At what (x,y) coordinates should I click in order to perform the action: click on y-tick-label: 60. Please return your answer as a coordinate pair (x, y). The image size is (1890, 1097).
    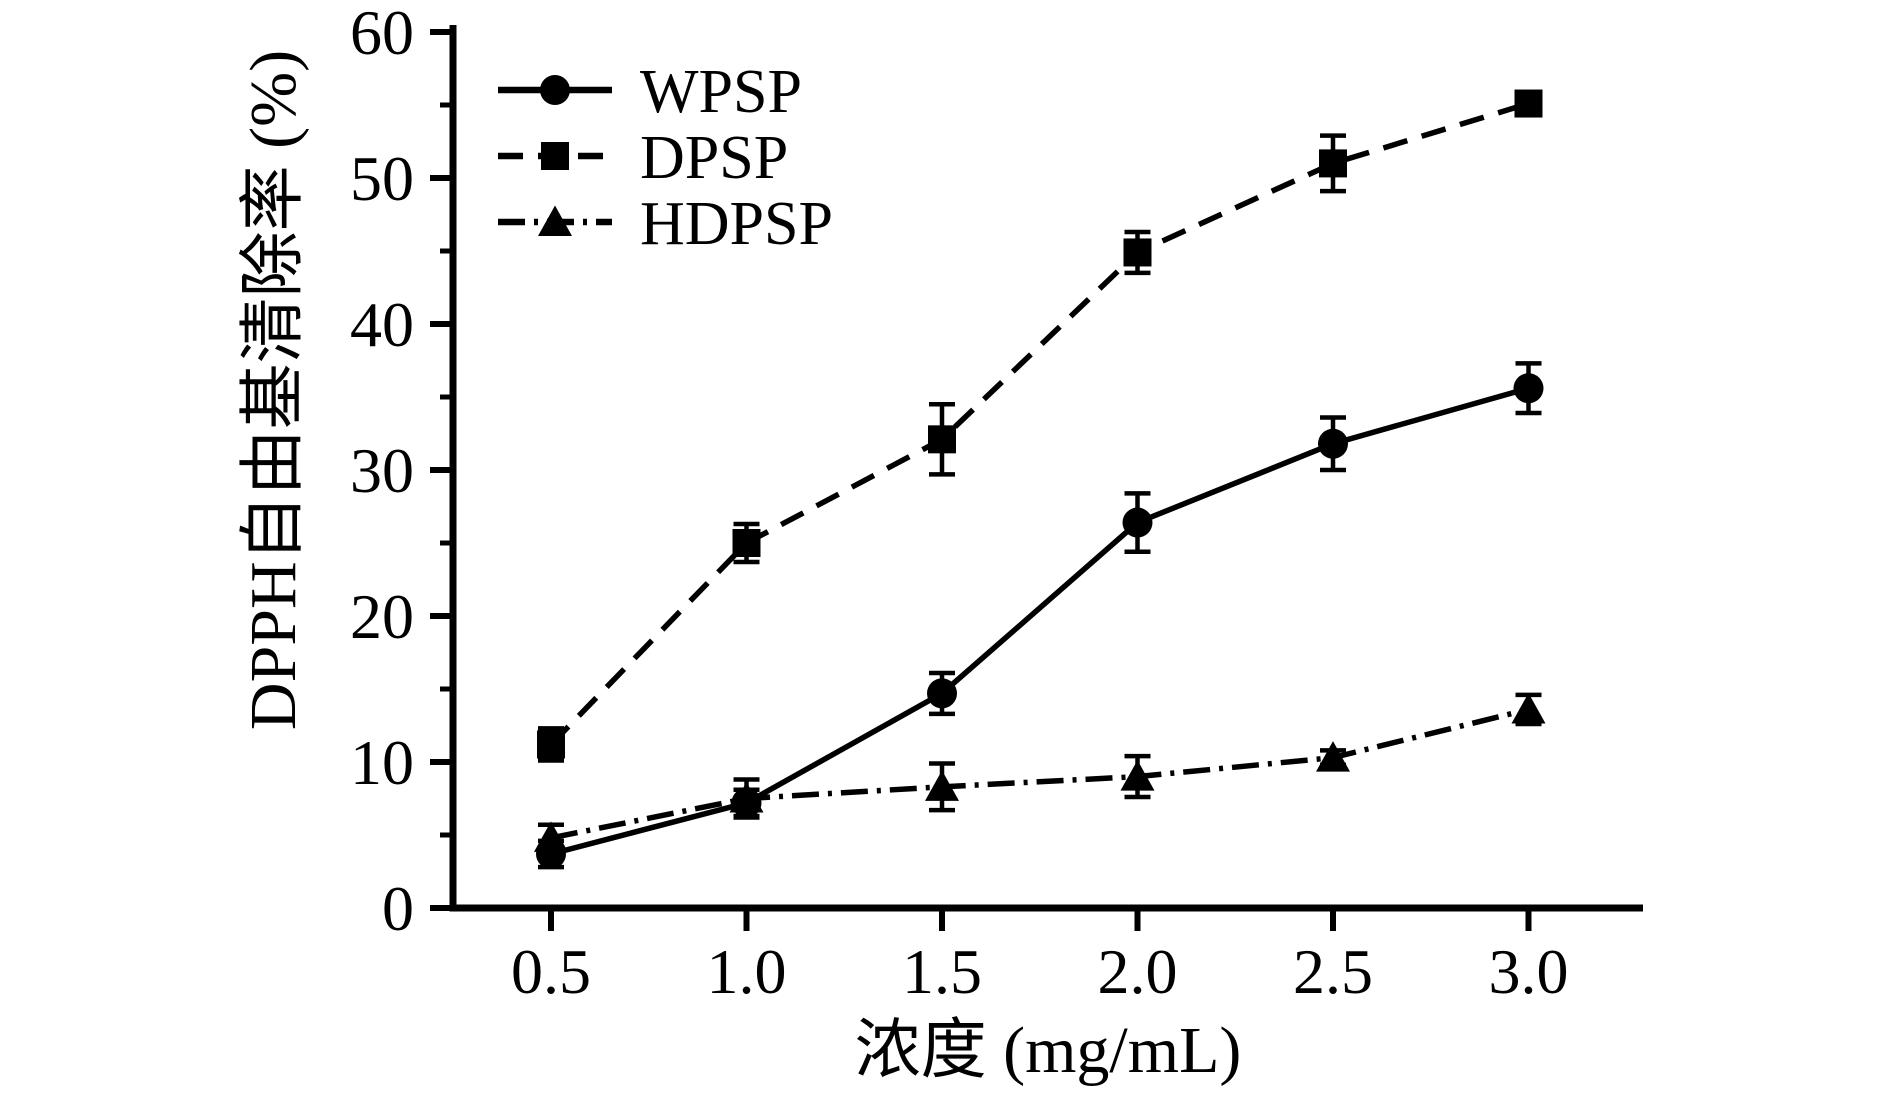
    Looking at the image, I should click on (382, 34).